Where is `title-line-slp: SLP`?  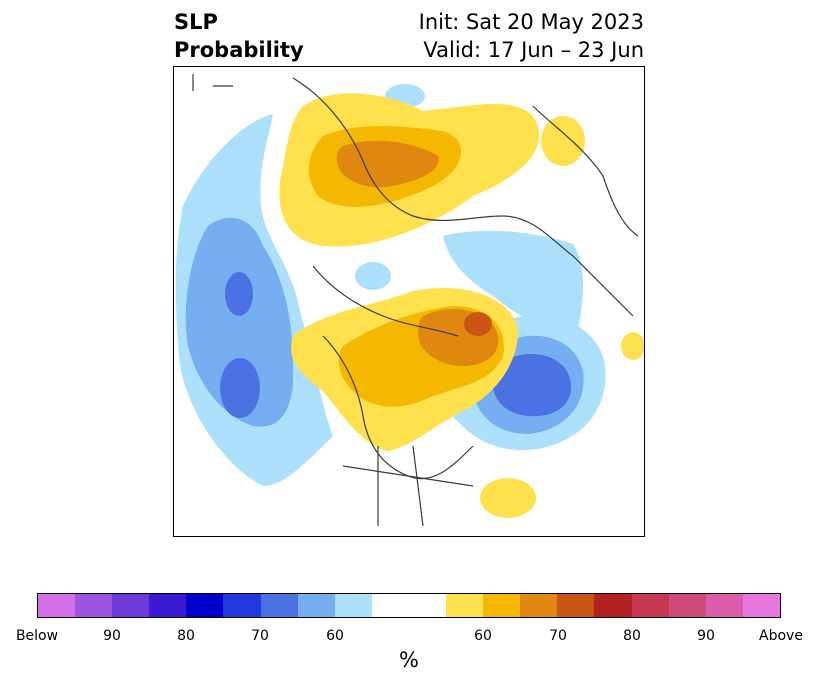 title-line-slp: SLP is located at coordinates (196, 22).